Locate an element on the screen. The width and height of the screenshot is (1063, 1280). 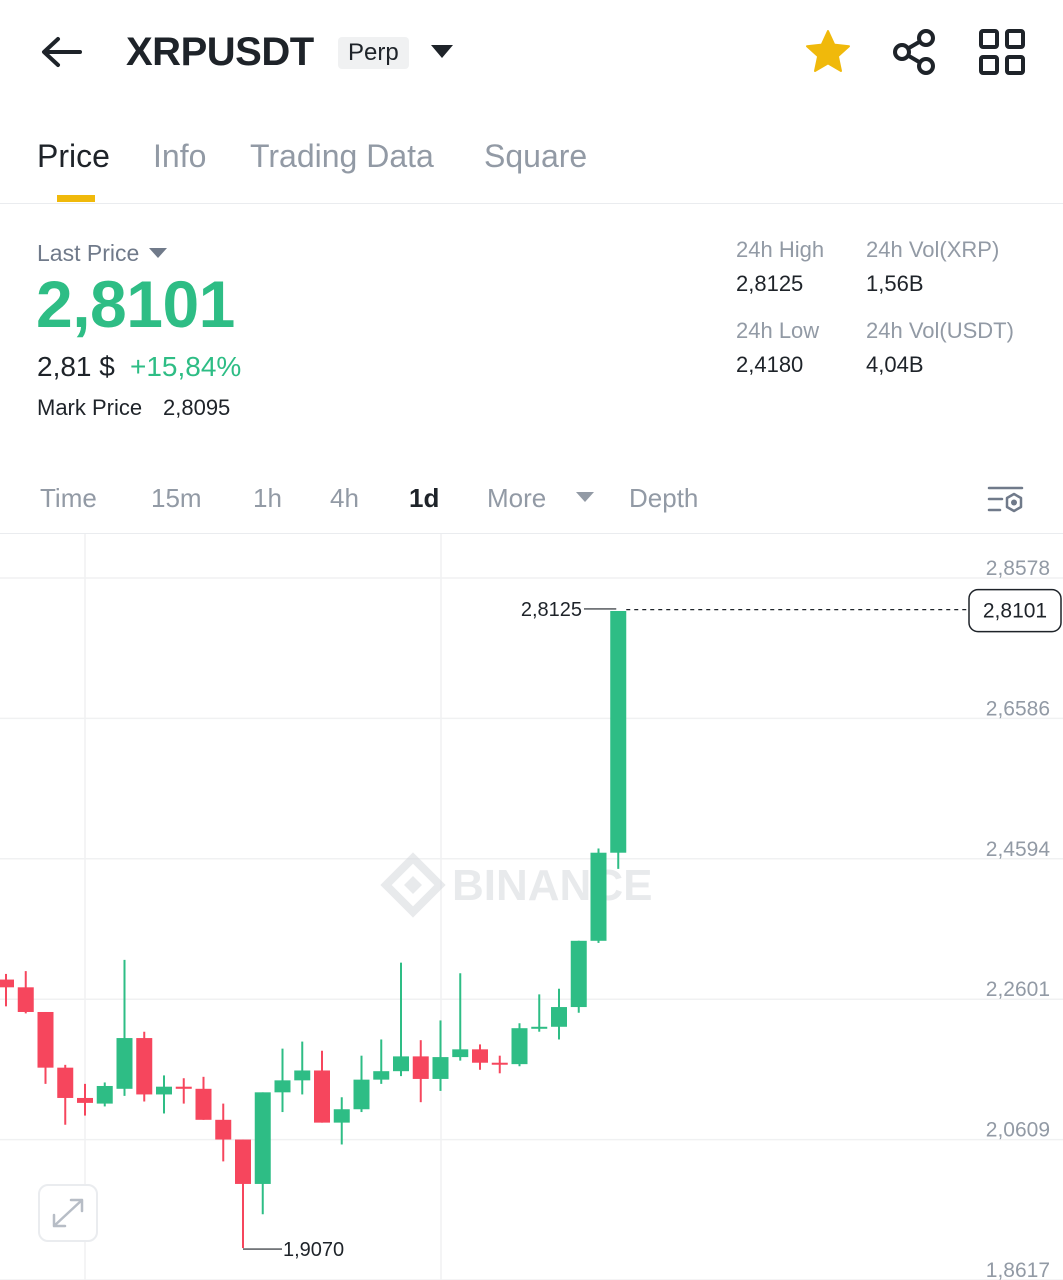
tab-trading-data: Trading Data is located at coordinates (342, 156).